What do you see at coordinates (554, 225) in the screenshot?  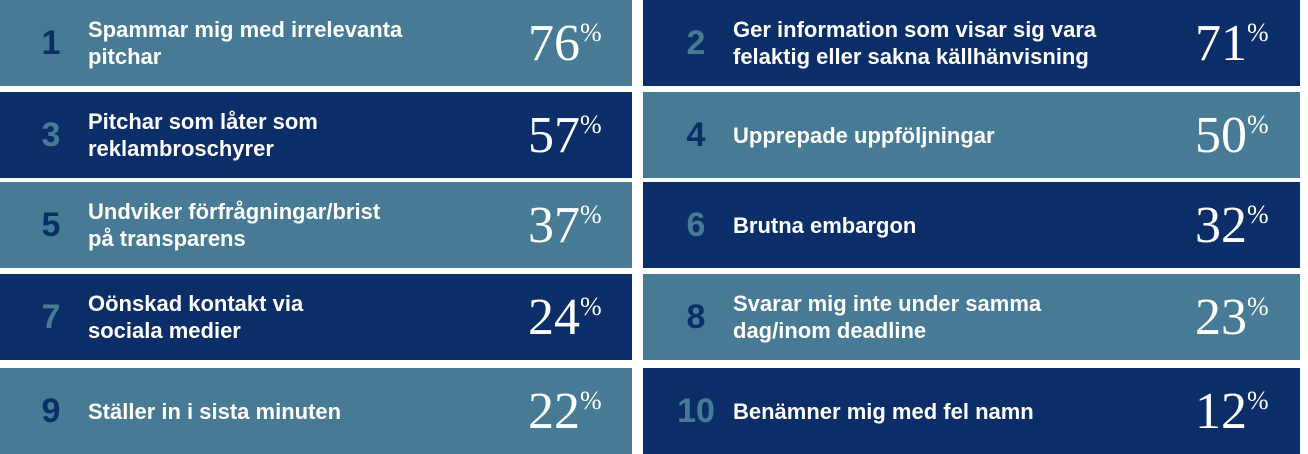 I see `percent-value: 37` at bounding box center [554, 225].